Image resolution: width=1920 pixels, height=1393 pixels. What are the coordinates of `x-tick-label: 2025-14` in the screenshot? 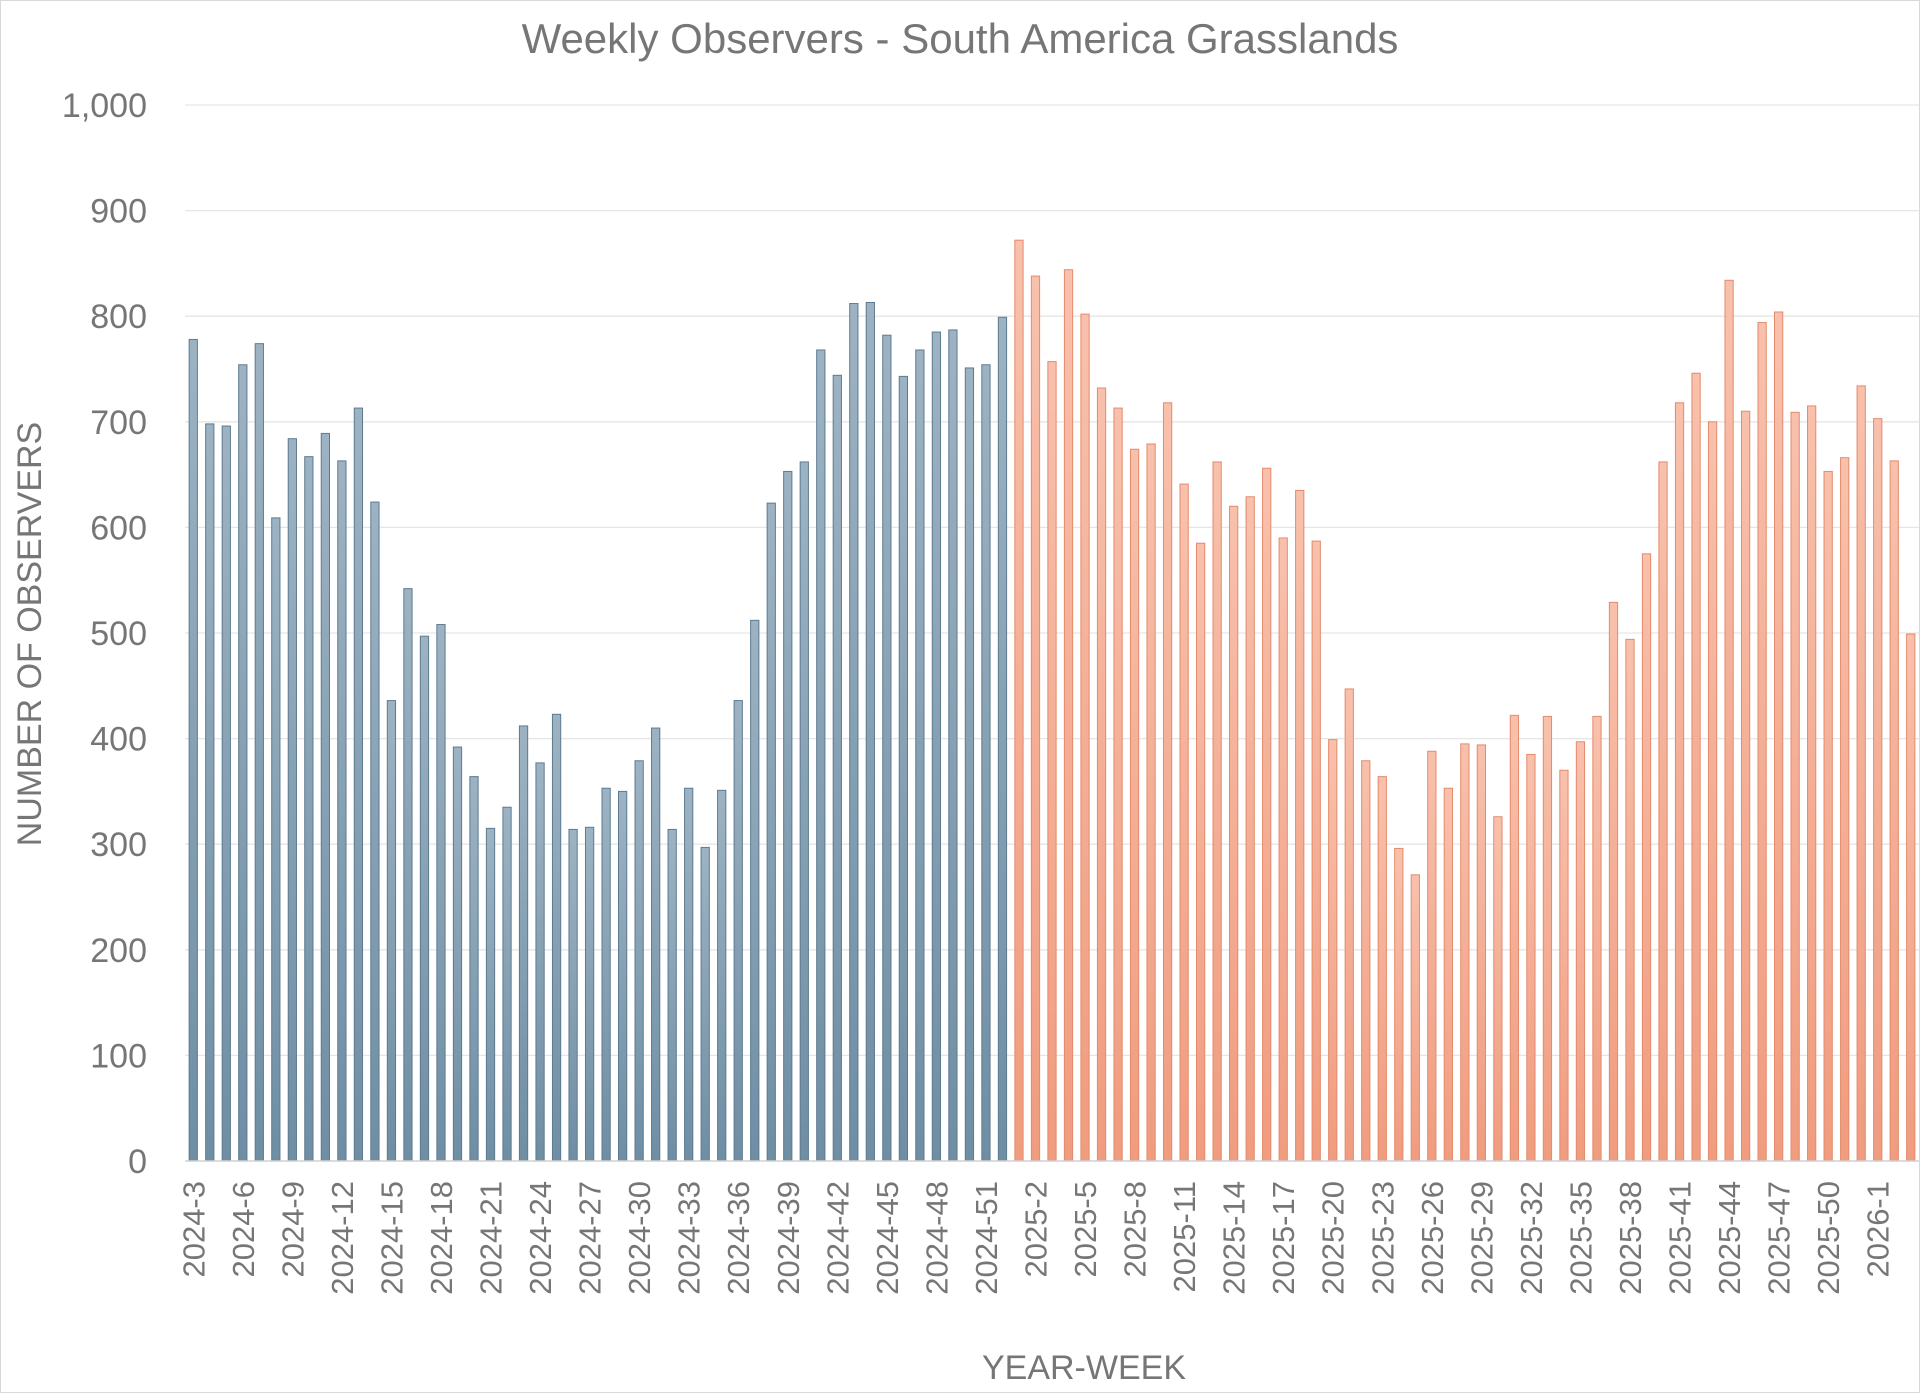 It's located at (1234, 1238).